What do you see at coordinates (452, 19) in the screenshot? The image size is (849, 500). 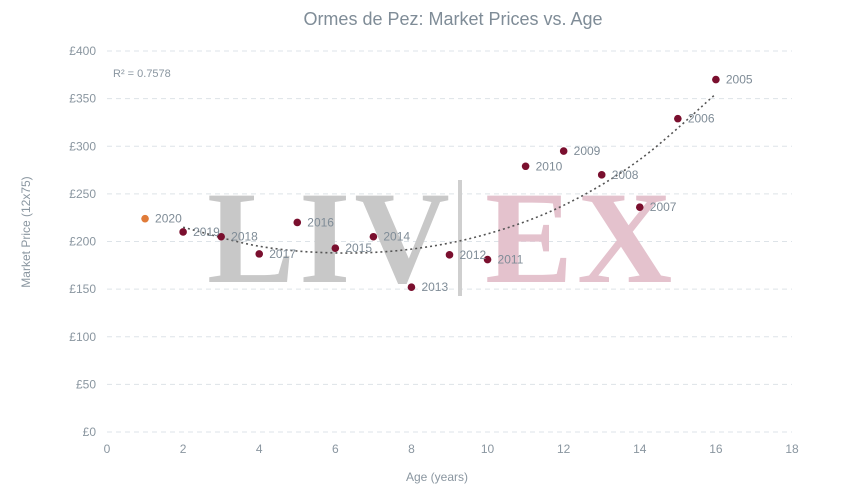 I see `chart-title: Ormes de Pez: Market Prices vs. Age` at bounding box center [452, 19].